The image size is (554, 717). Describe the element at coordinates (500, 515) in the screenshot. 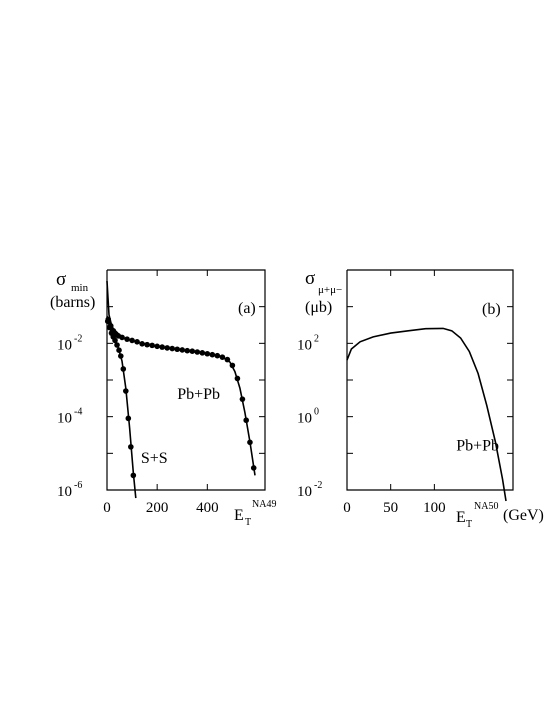

I see `x-axis-title-b: E T NA50 (GeV)` at that location.